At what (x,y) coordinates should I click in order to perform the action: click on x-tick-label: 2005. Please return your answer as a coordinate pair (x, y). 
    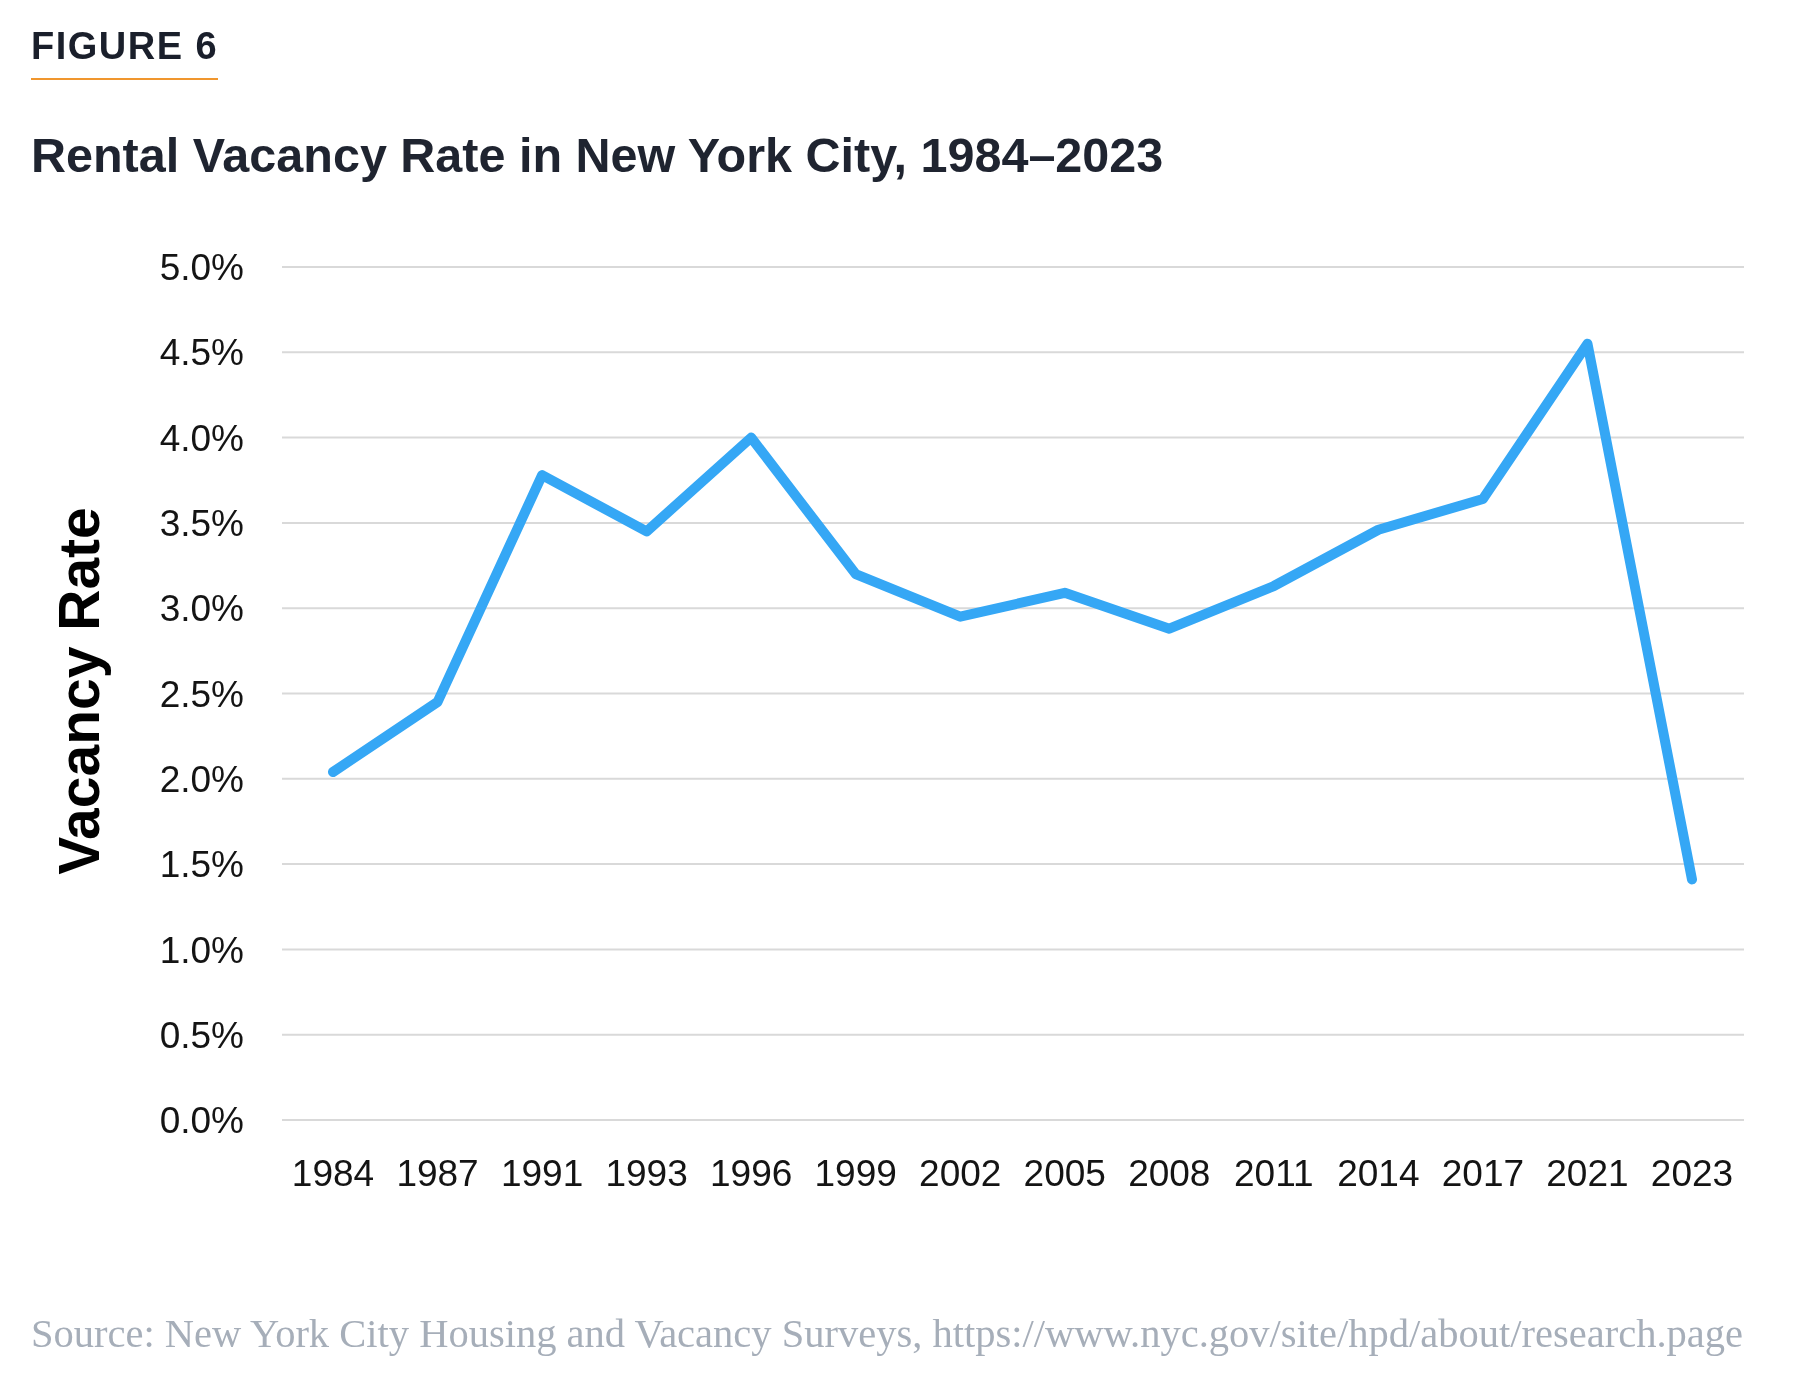
    Looking at the image, I should click on (1064, 1174).